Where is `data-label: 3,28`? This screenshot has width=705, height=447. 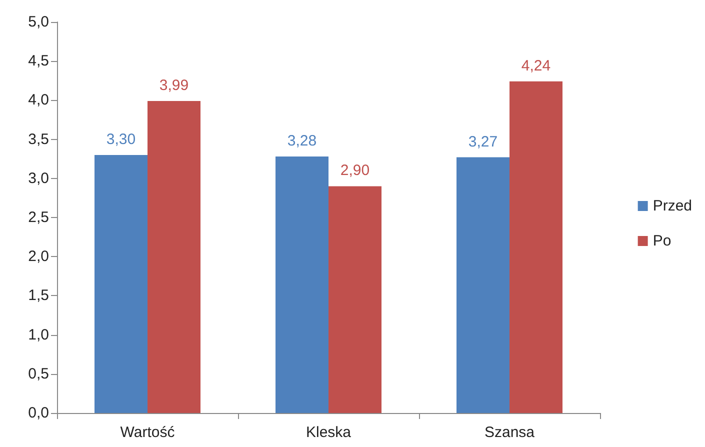
data-label: 3,28 is located at coordinates (302, 141).